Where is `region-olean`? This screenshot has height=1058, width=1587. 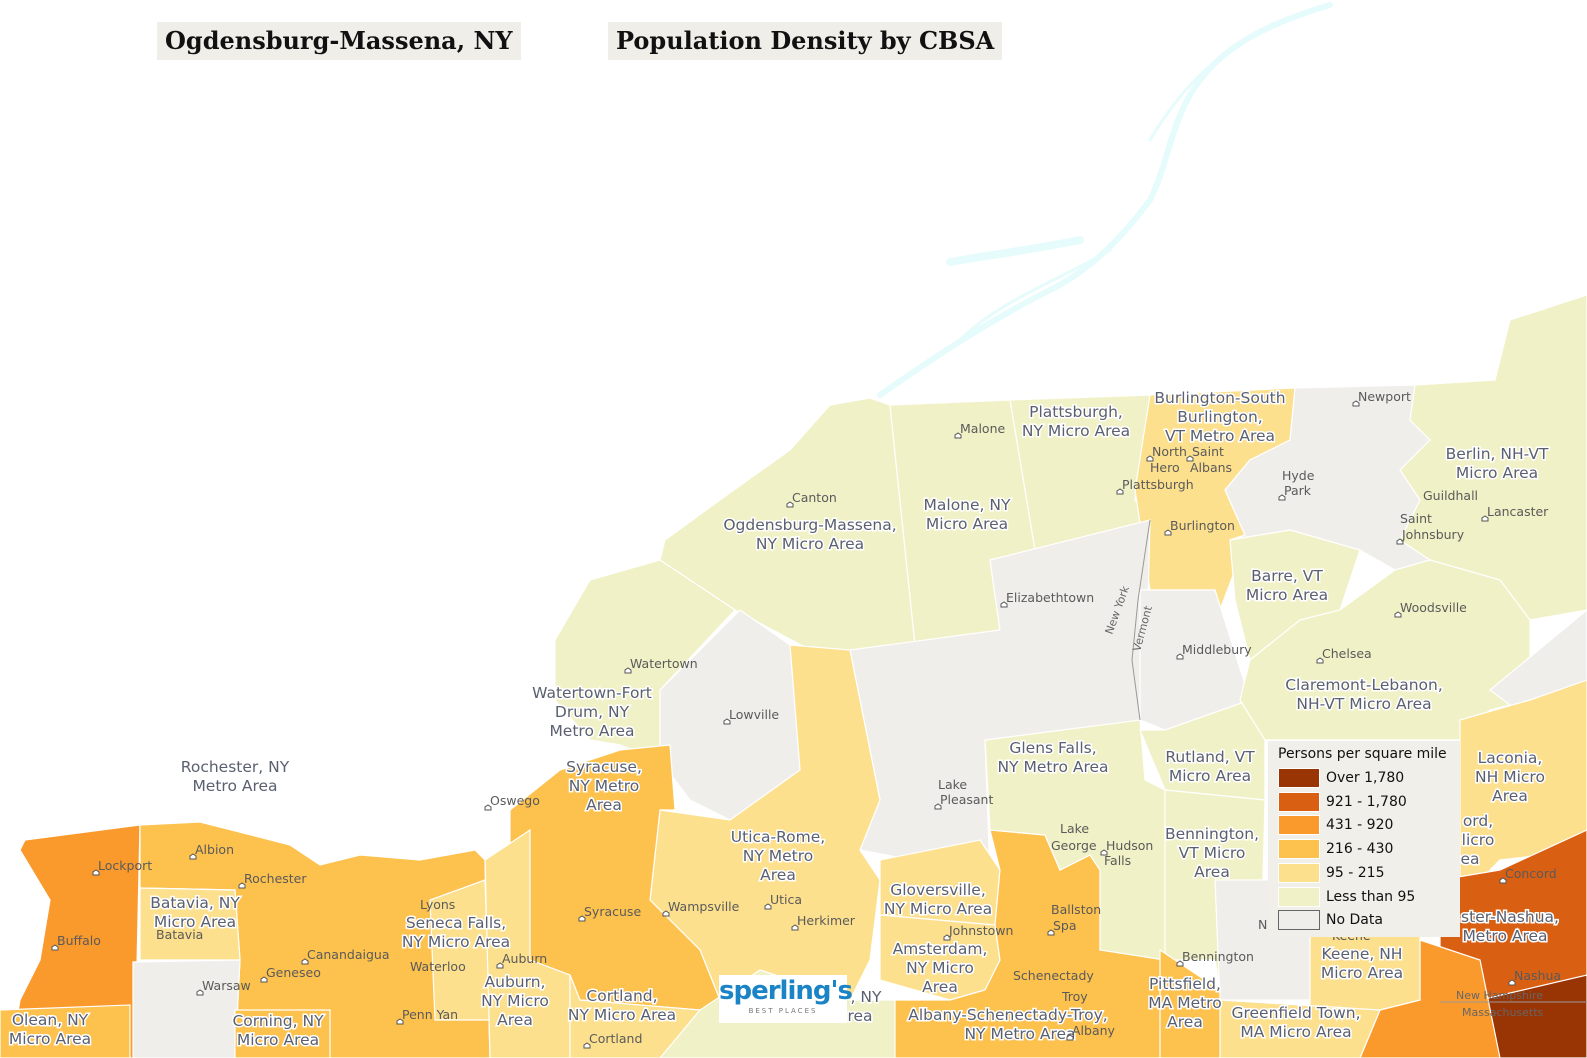
region-olean is located at coordinates (65, 1031).